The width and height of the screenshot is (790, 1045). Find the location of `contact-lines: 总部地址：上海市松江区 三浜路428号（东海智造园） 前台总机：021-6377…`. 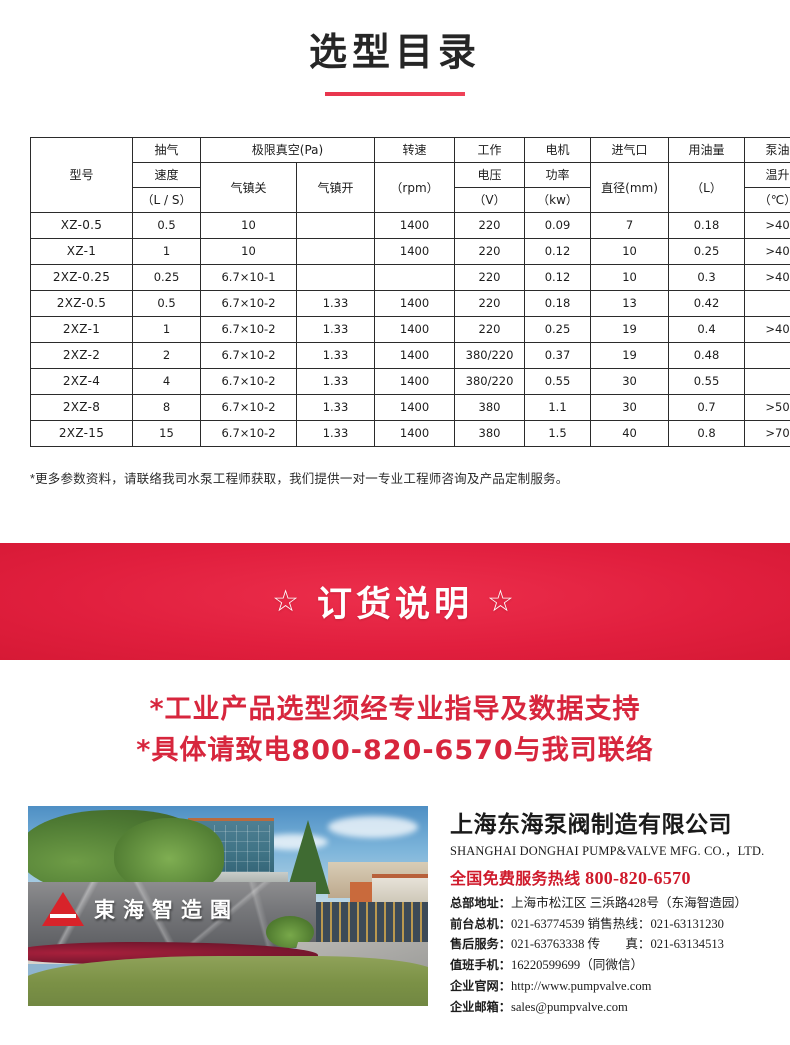

contact-lines: 总部地址：上海市松江区 三浜路428号（东海智造园） 前台总机：021-6377… is located at coordinates (610, 955).